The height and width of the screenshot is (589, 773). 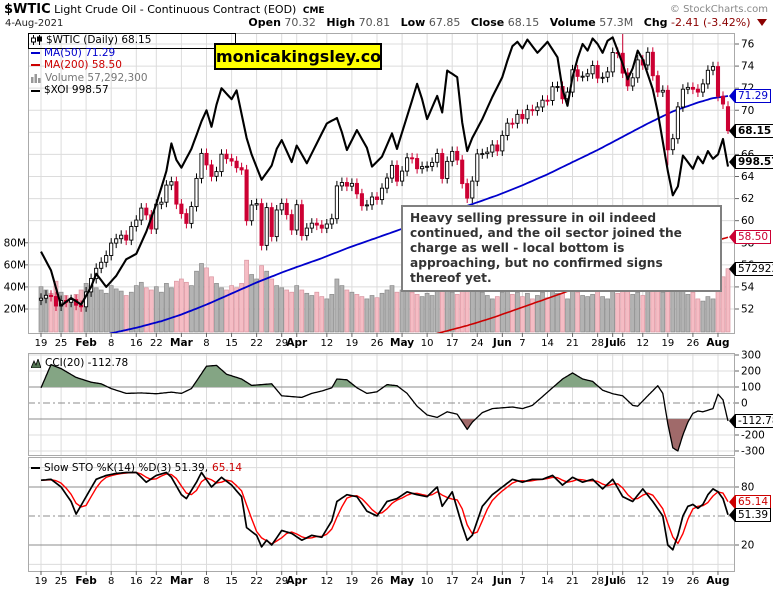 I want to click on low-label: Low, so click(x=413, y=22).